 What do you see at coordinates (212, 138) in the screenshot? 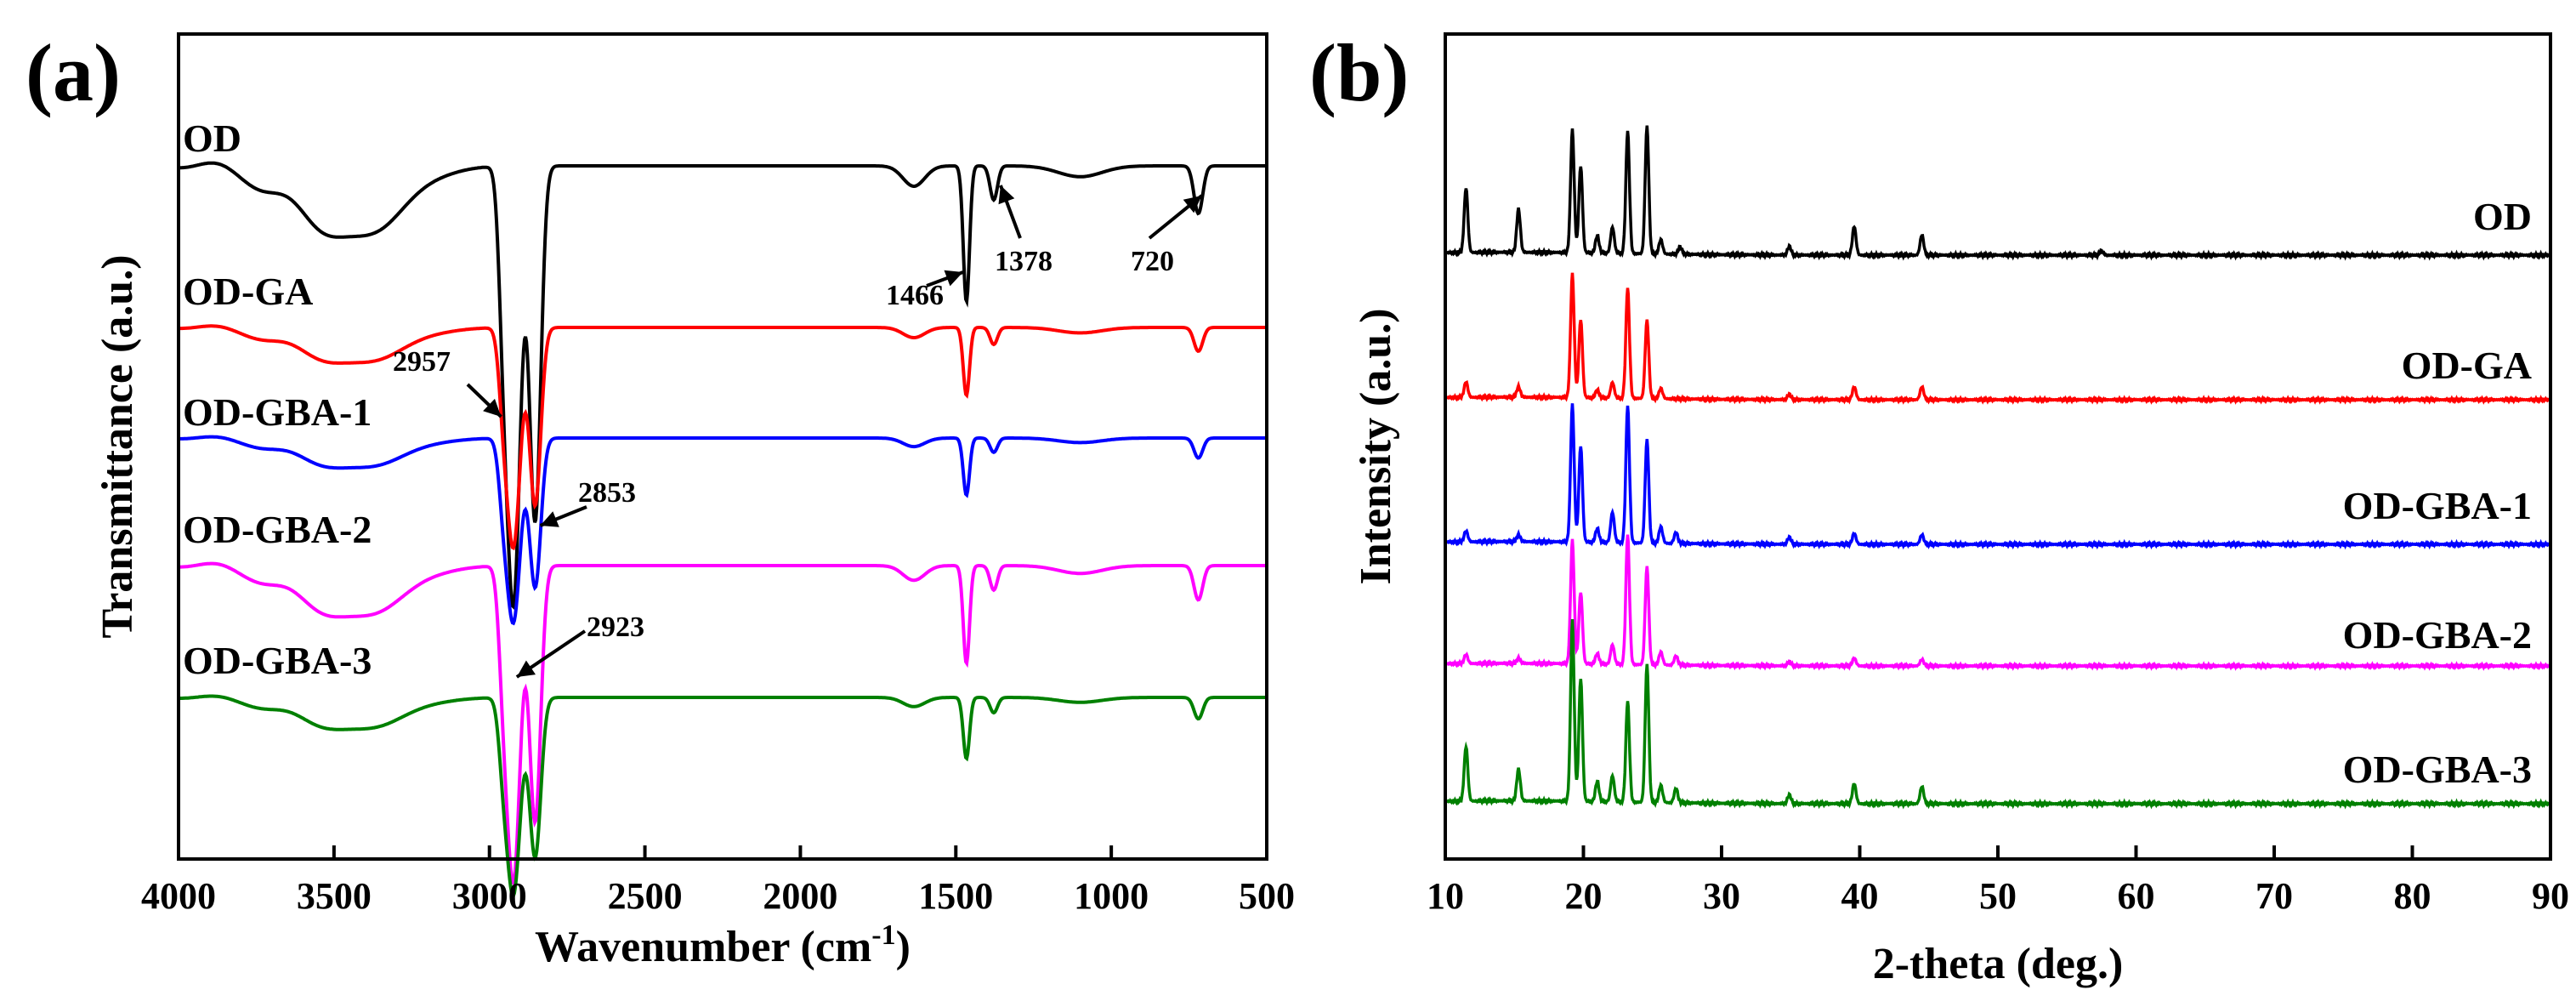
I see `panel-a-series-label: OD` at bounding box center [212, 138].